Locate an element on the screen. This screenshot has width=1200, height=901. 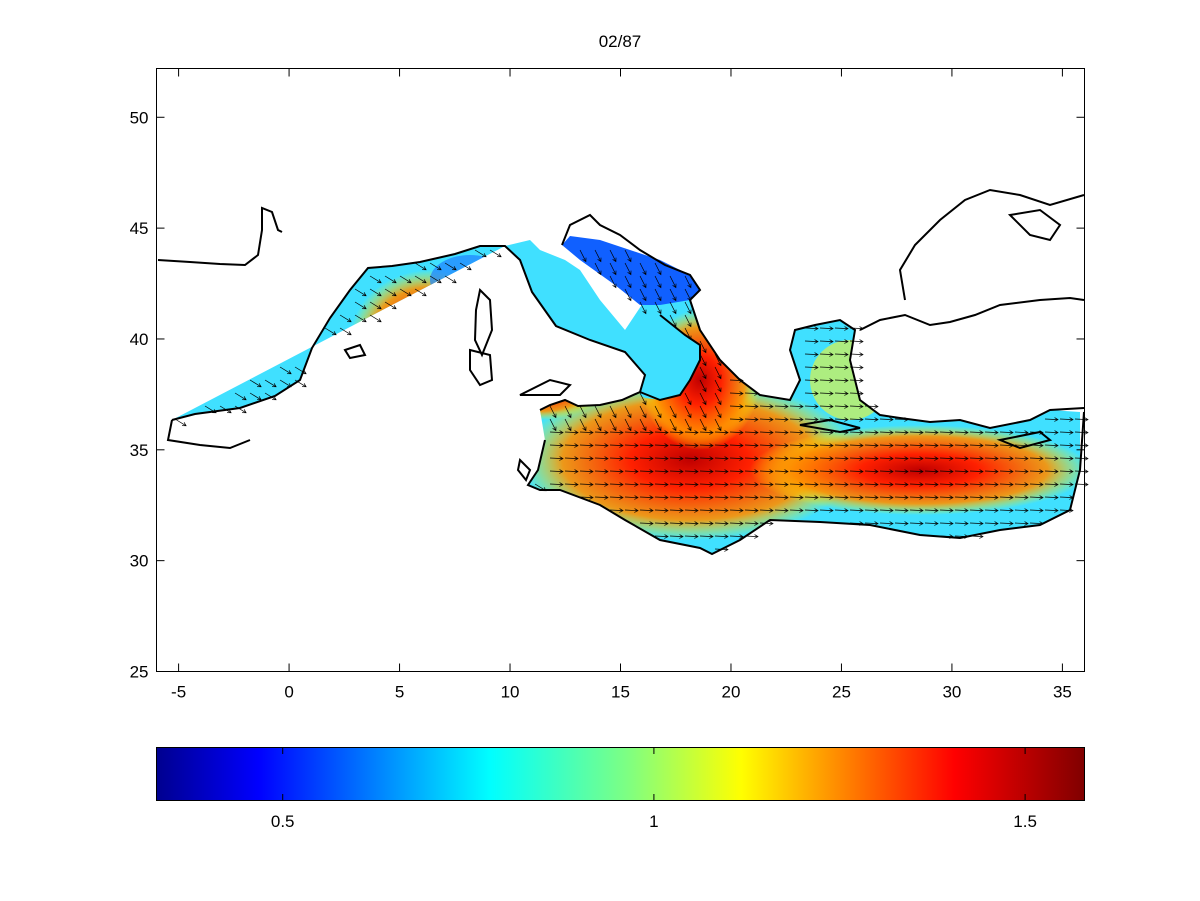
x-tick-label: 5 is located at coordinates (399, 692).